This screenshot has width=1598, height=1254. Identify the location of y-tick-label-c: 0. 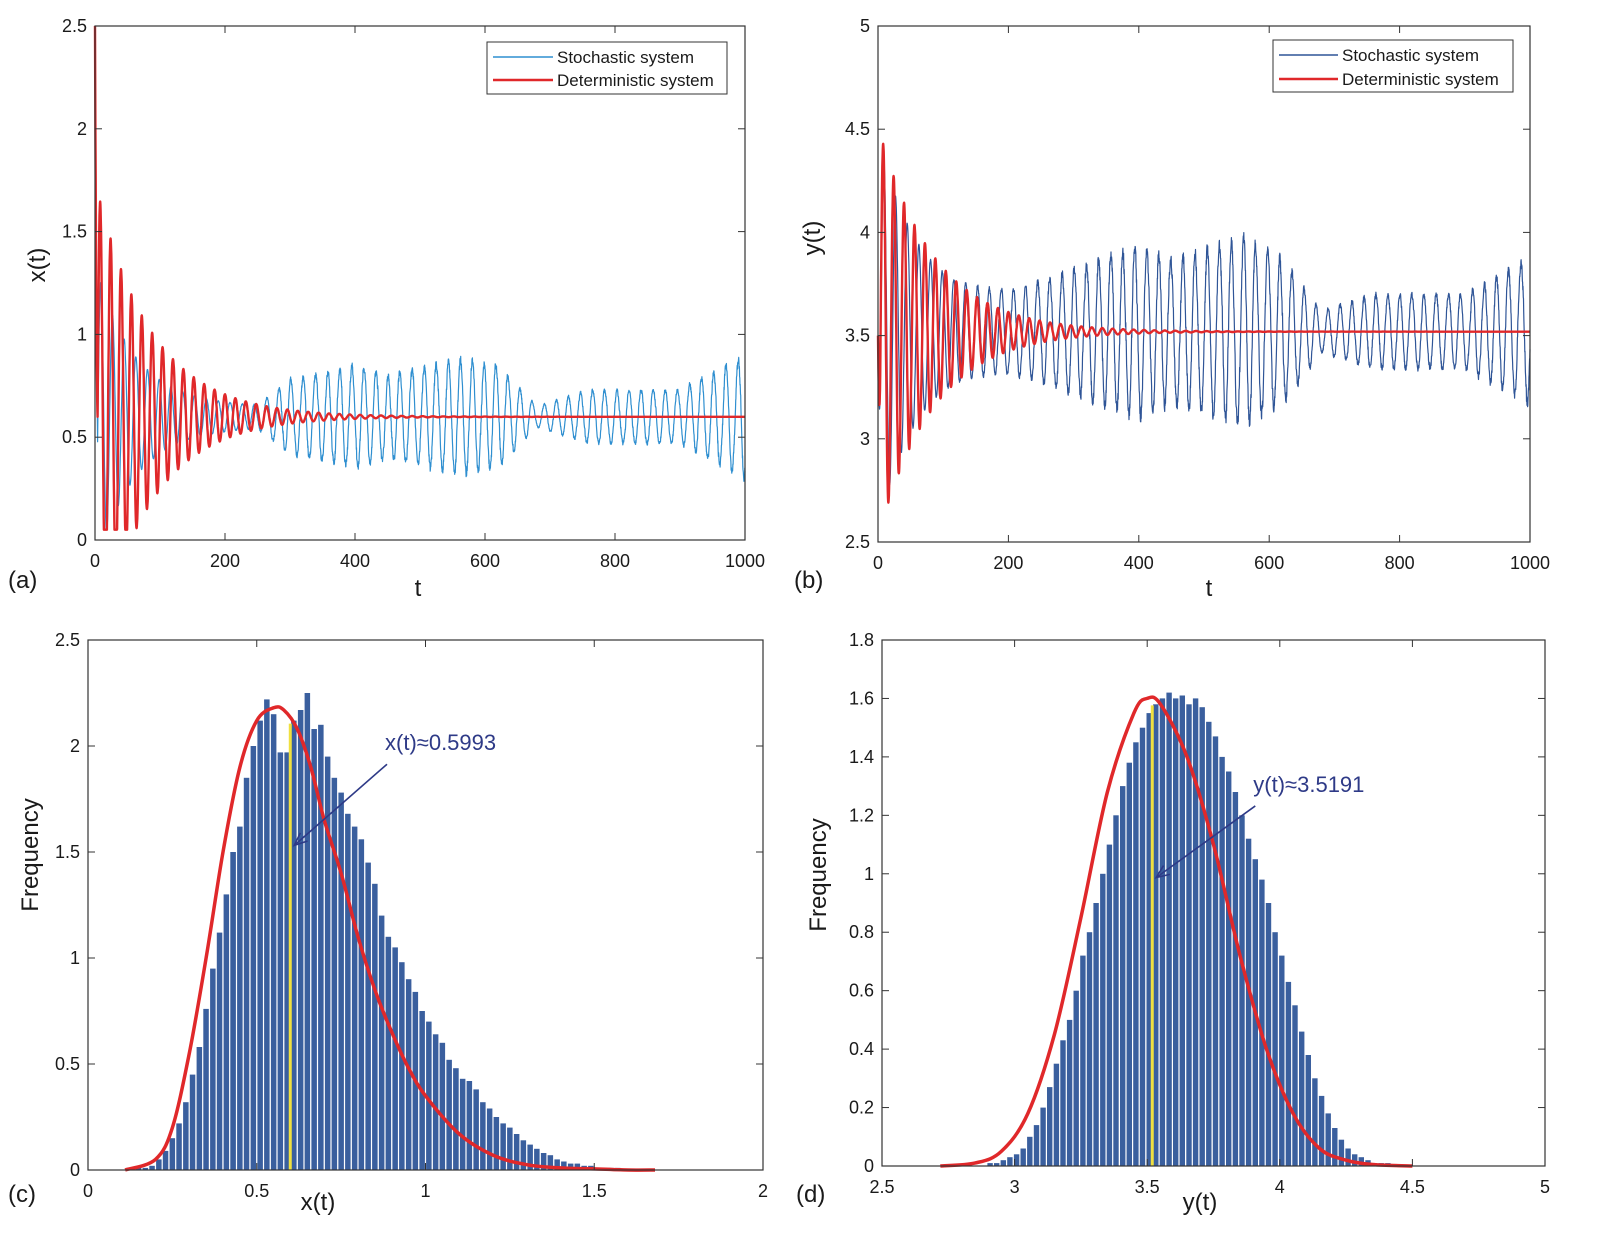
(75, 1170).